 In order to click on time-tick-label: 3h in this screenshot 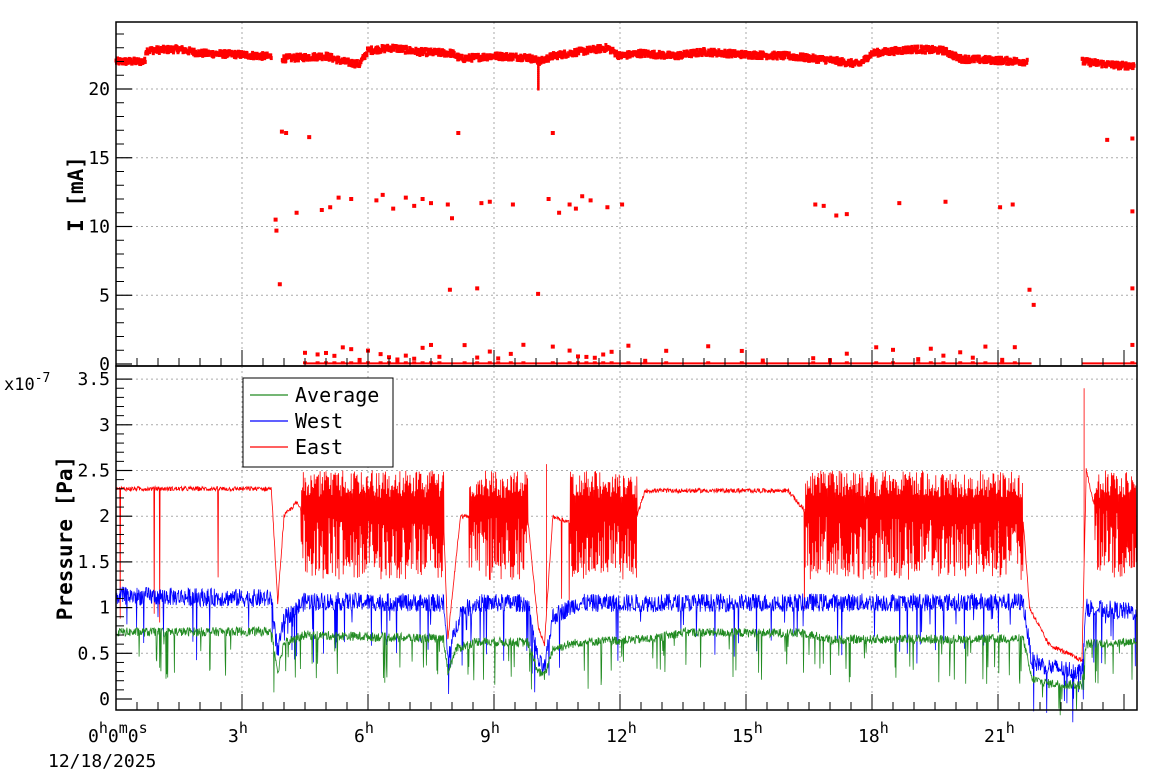, I will do `click(238, 733)`.